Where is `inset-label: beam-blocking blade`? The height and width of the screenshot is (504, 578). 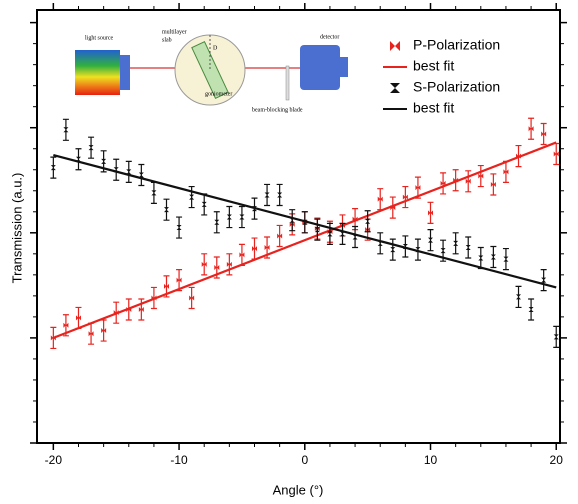
inset-label: beam-blocking blade is located at coordinates (277, 110).